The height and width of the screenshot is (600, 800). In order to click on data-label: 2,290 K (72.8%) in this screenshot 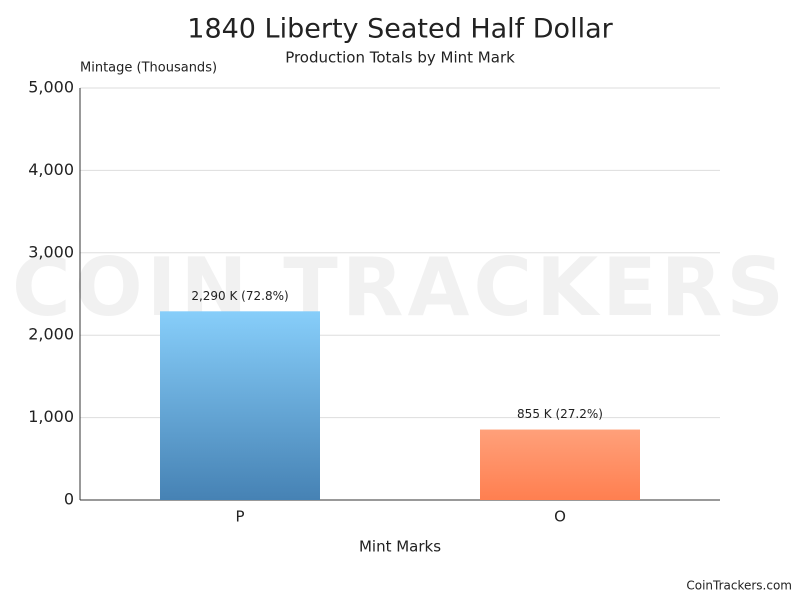, I will do `click(239, 296)`.